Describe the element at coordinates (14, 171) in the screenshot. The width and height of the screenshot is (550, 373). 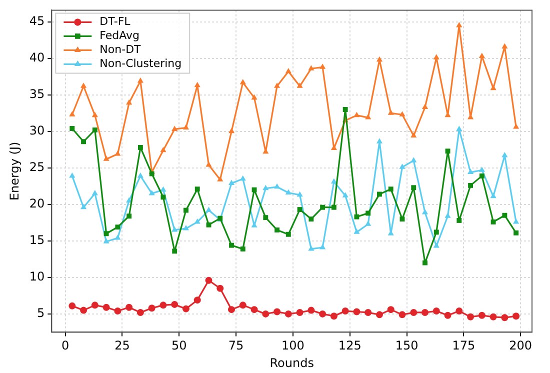
I see `y-axis-title: Energy (J)` at that location.